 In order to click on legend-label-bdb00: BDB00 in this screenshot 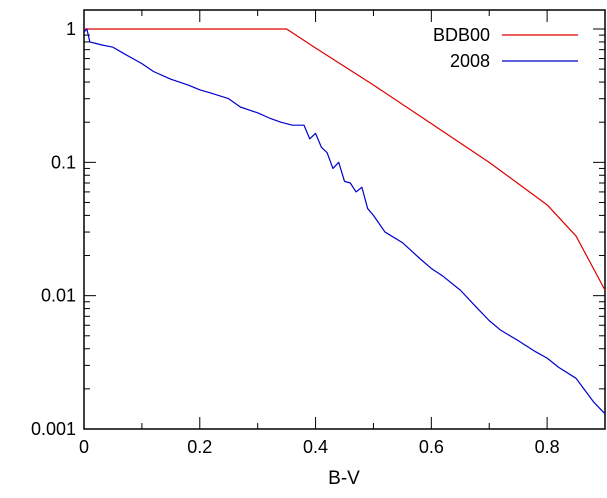, I will do `click(461, 35)`.